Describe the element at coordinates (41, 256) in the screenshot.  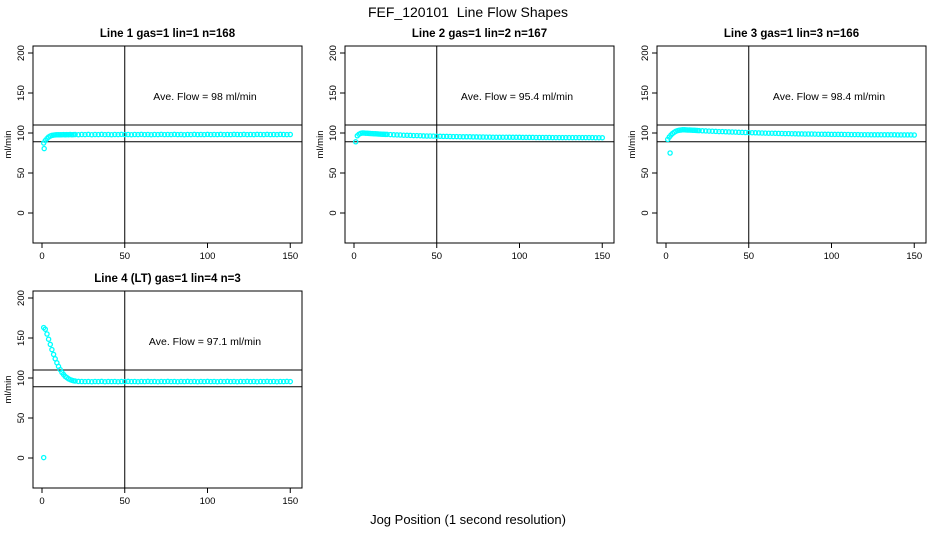
I see `x-tick-label: 0` at that location.